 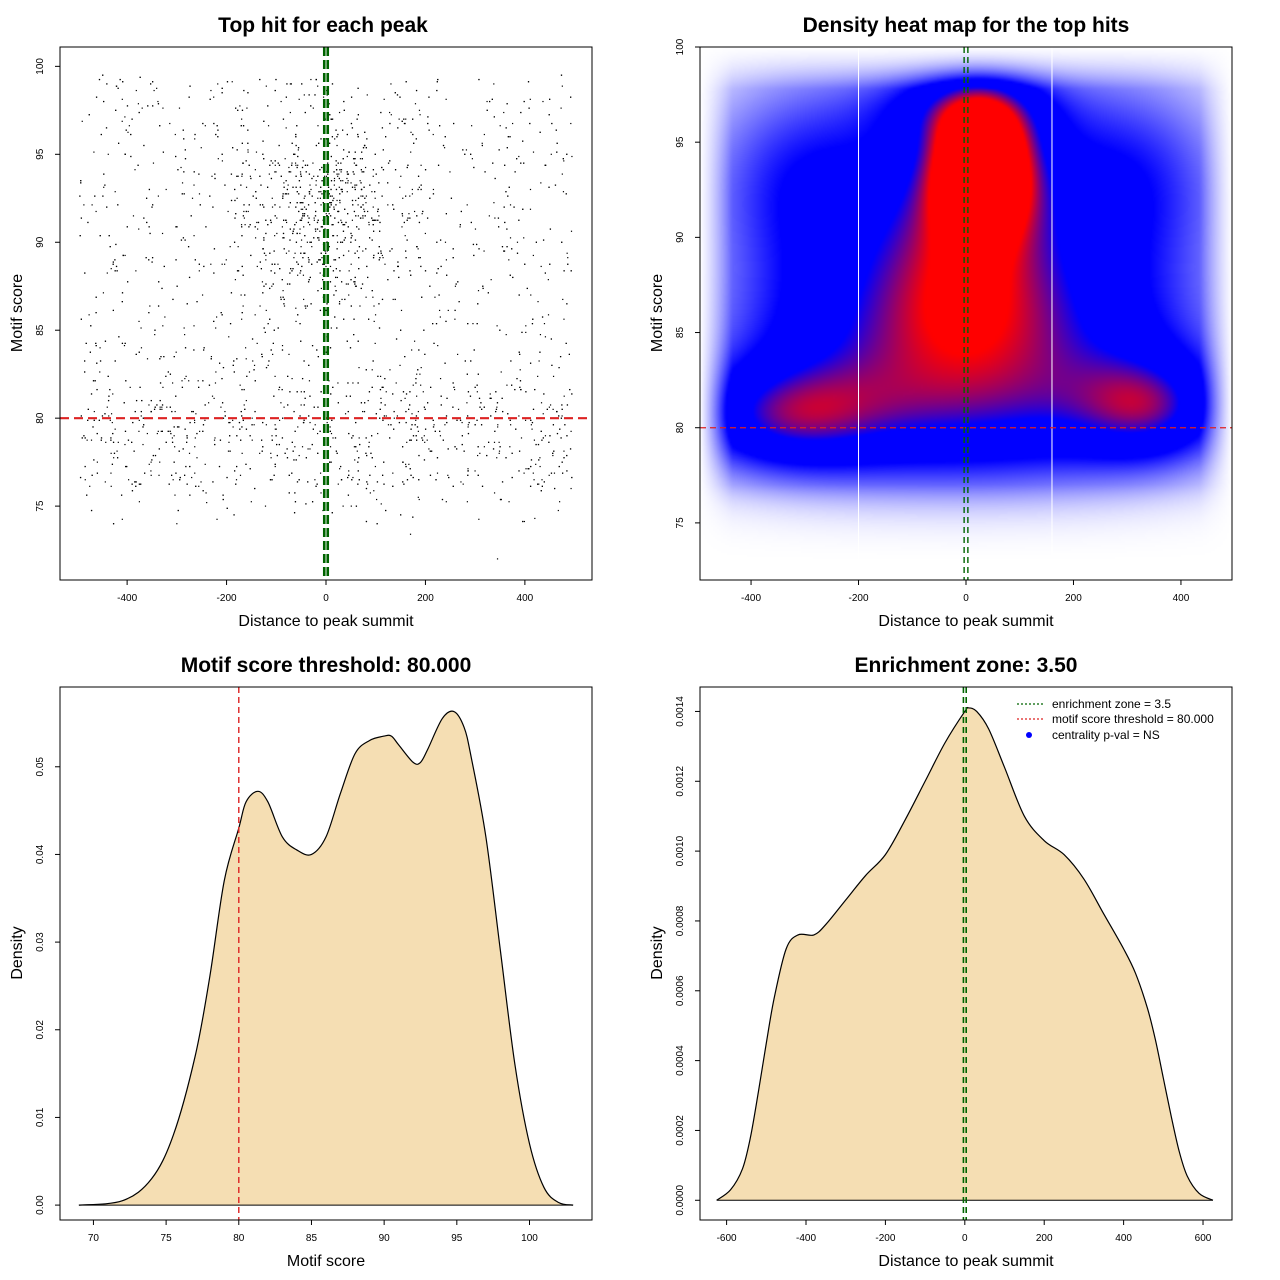 I want to click on scatter-y-tick-label: 85, so click(x=40, y=330).